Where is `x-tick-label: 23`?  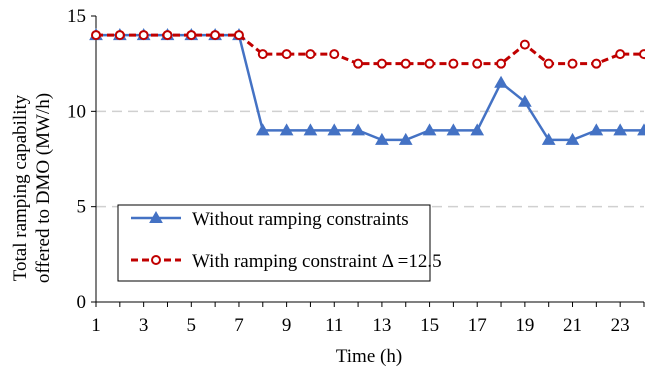
x-tick-label: 23 is located at coordinates (620, 325).